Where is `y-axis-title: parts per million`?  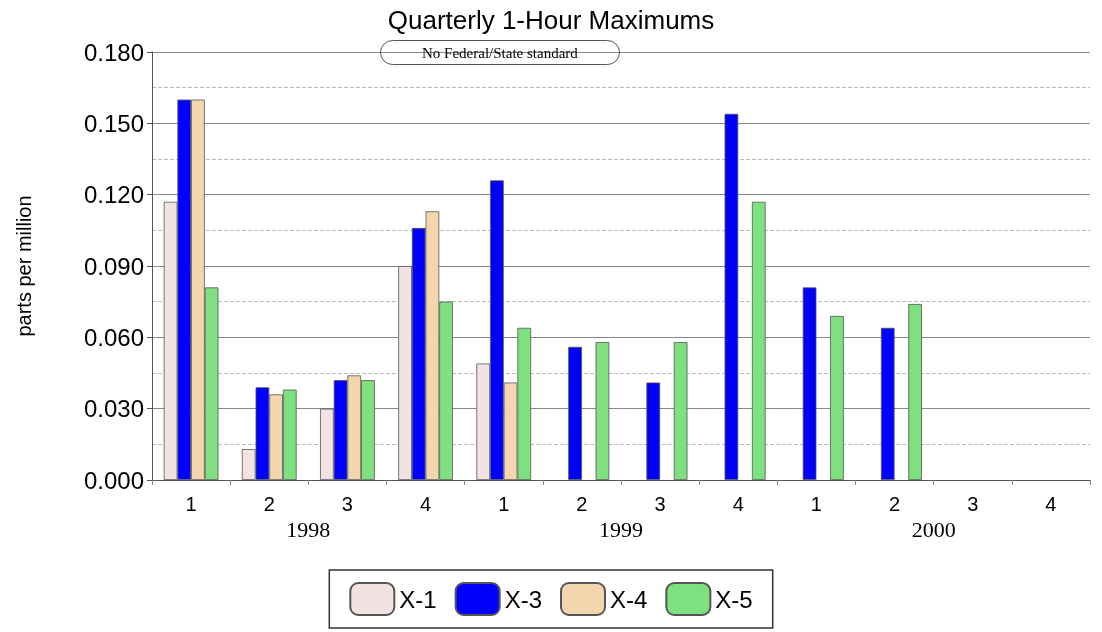
y-axis-title: parts per million is located at coordinates (24, 266).